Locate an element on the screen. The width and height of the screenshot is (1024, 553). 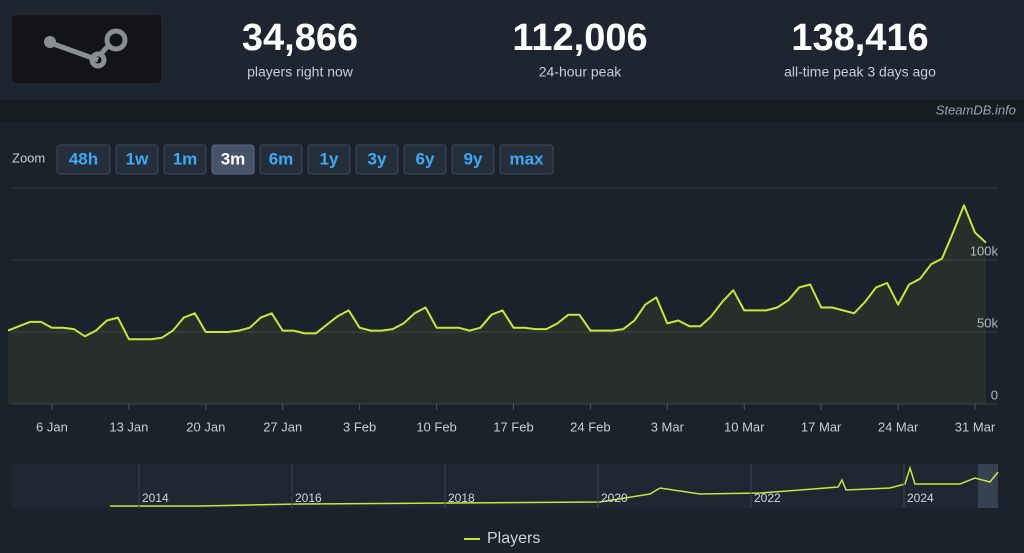
stat-label: players right now is located at coordinates (300, 72).